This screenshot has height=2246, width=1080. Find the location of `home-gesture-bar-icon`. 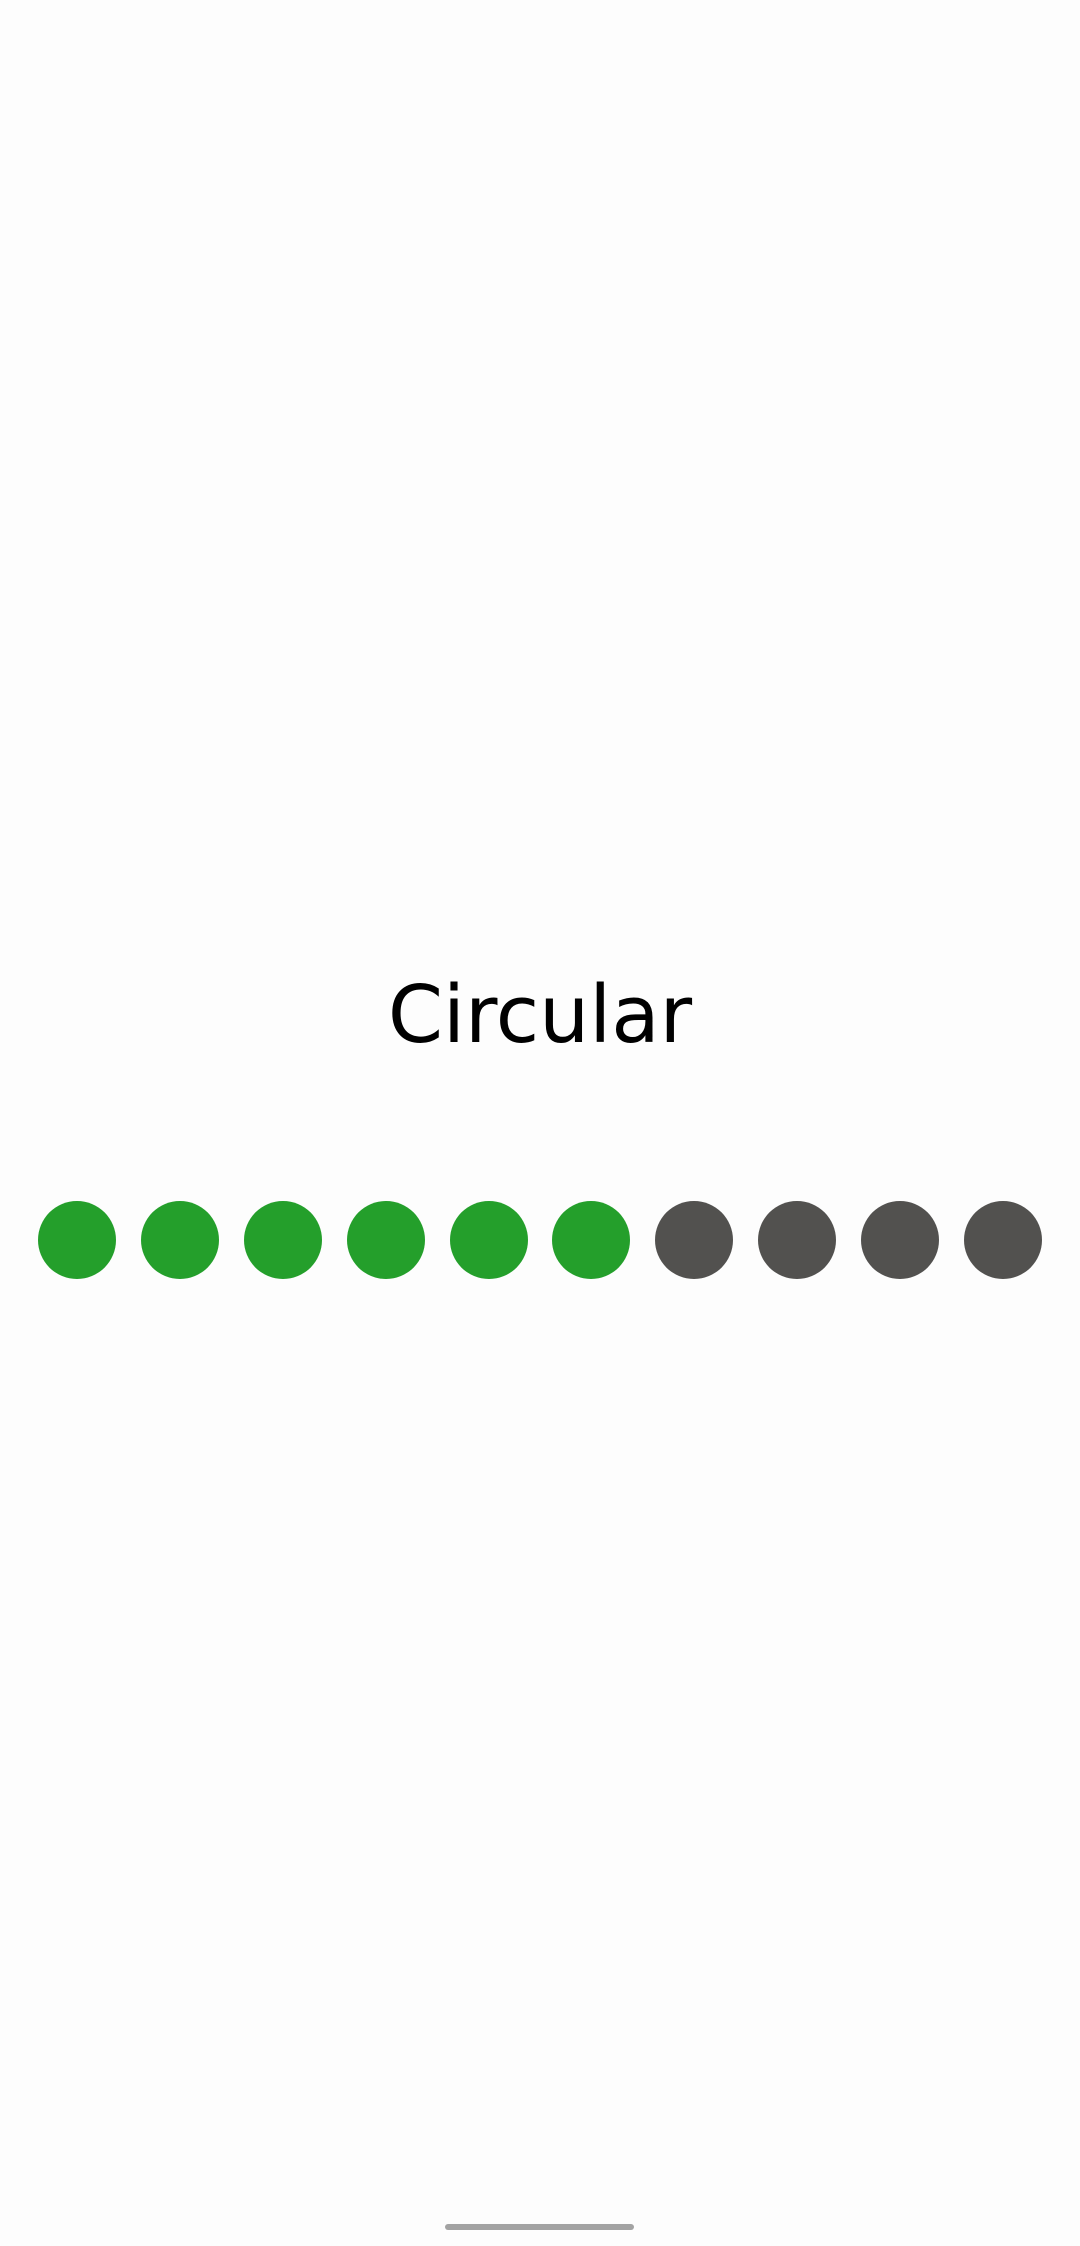

home-gesture-bar-icon is located at coordinates (539, 2227).